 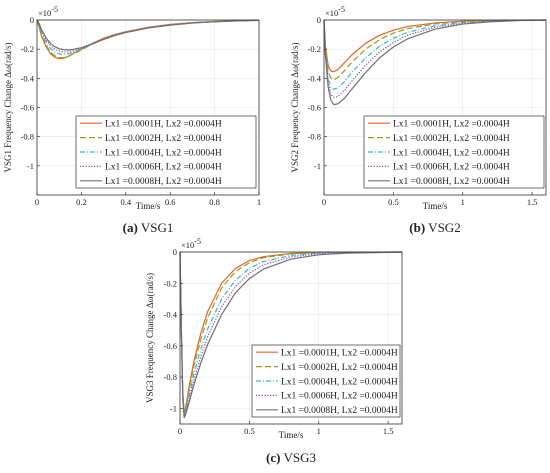 What do you see at coordinates (291, 457) in the screenshot?
I see `caption-vsg3: (c) VSG3` at bounding box center [291, 457].